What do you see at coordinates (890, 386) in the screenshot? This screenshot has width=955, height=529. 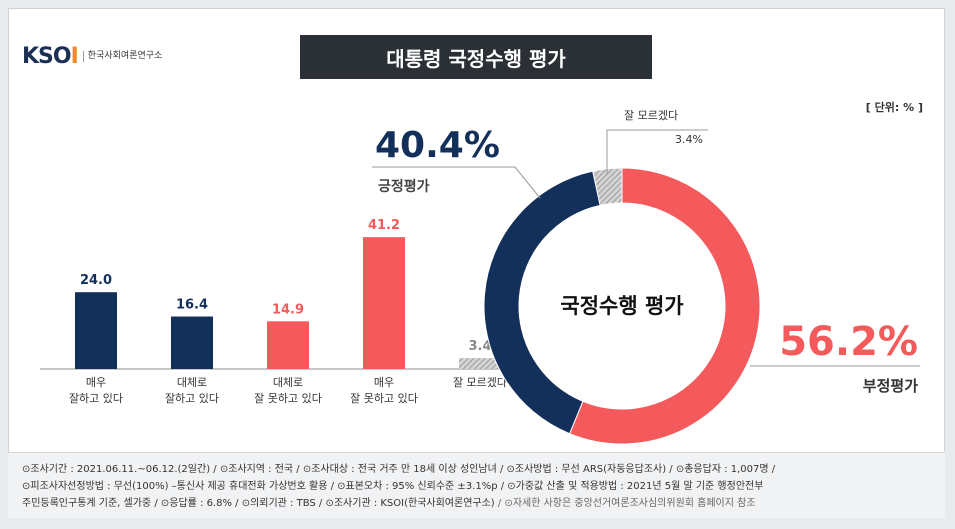 I see `negative-name-label: 부정평가` at bounding box center [890, 386].